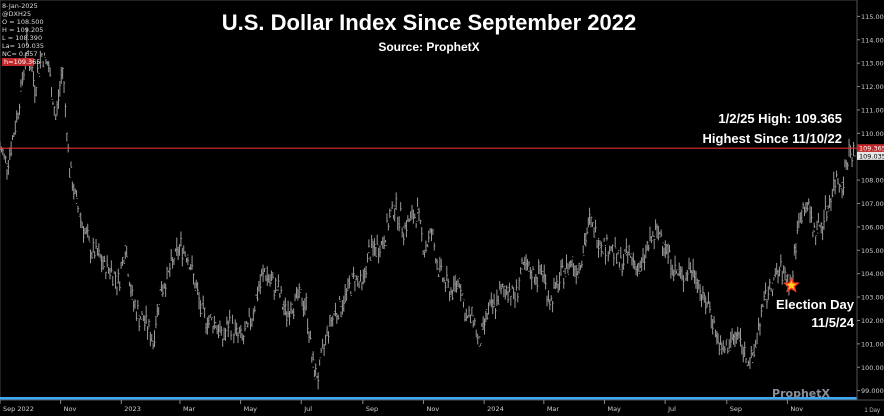 This screenshot has height=416, width=884. Describe the element at coordinates (872, 17) in the screenshot. I see `y-tick-label: 115.000` at that location.